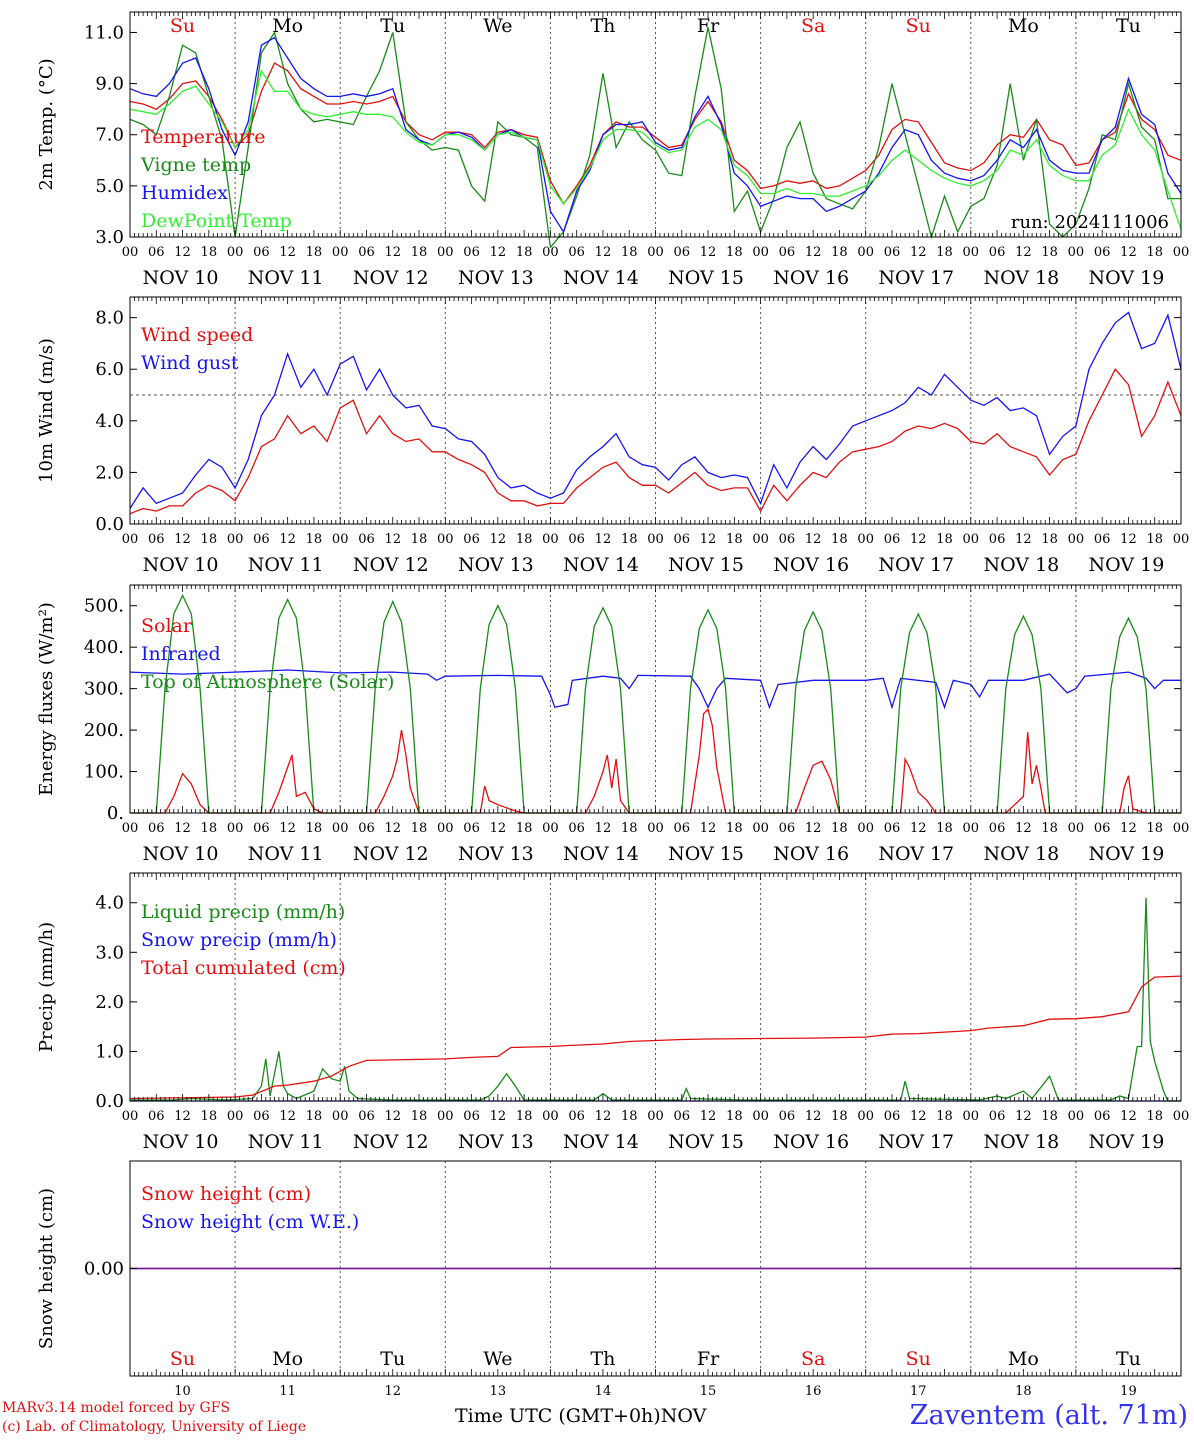  What do you see at coordinates (498, 1391) in the screenshot?
I see `day-number-label: 13` at bounding box center [498, 1391].